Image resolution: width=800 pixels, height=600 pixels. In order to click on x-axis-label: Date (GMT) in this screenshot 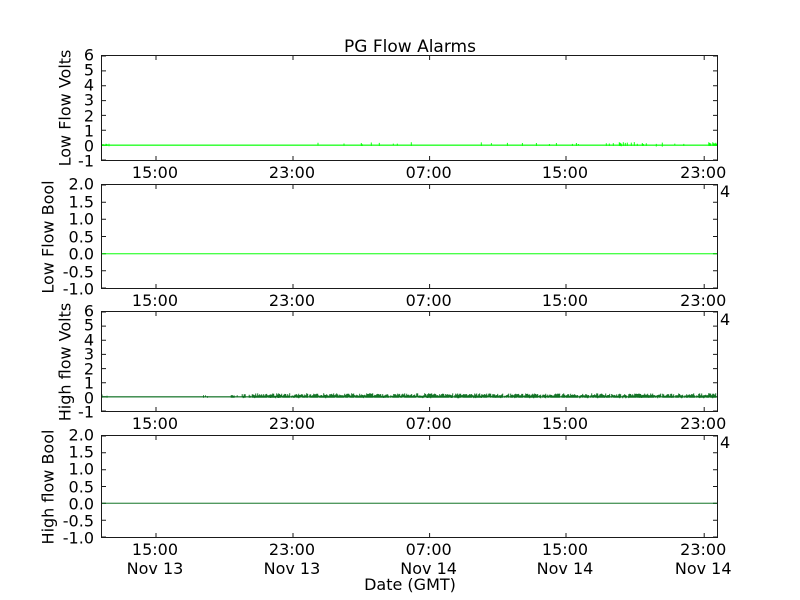, I will do `click(410, 584)`.